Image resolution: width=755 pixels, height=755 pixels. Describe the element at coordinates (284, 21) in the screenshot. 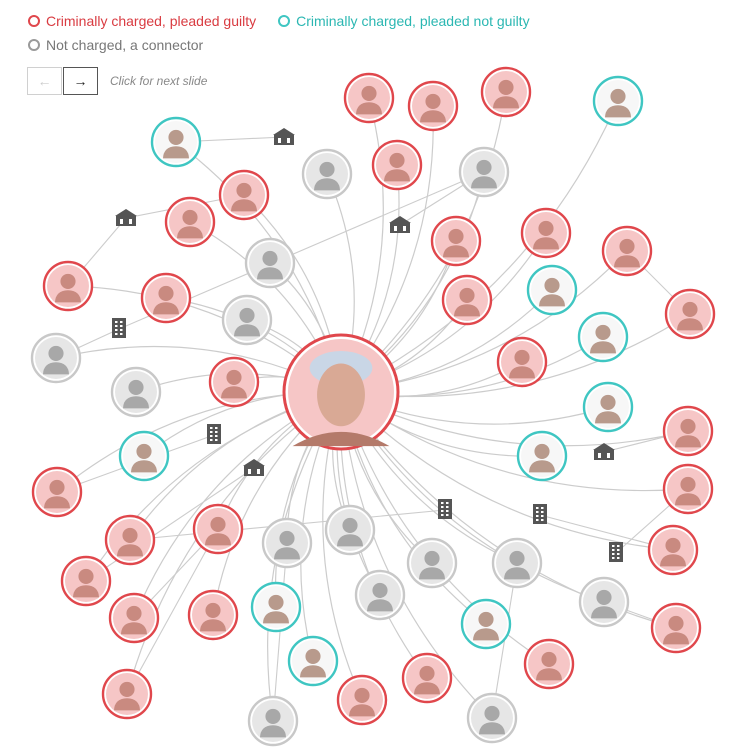

I see `not-guilty-ring-icon` at that location.